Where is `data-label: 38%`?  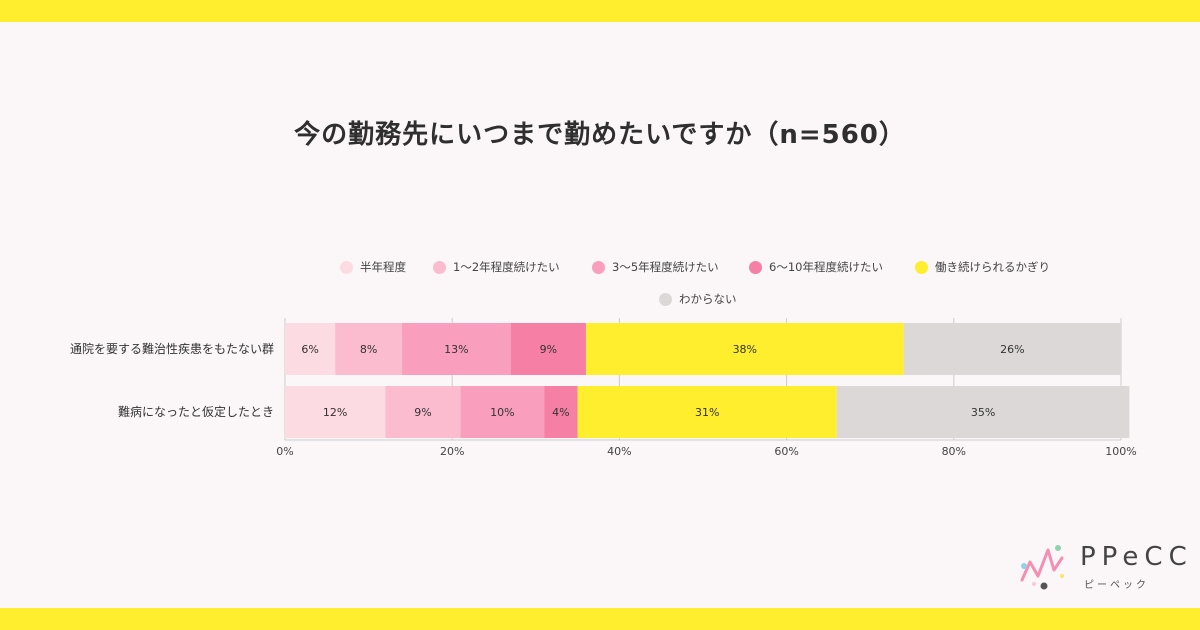 data-label: 38% is located at coordinates (745, 349).